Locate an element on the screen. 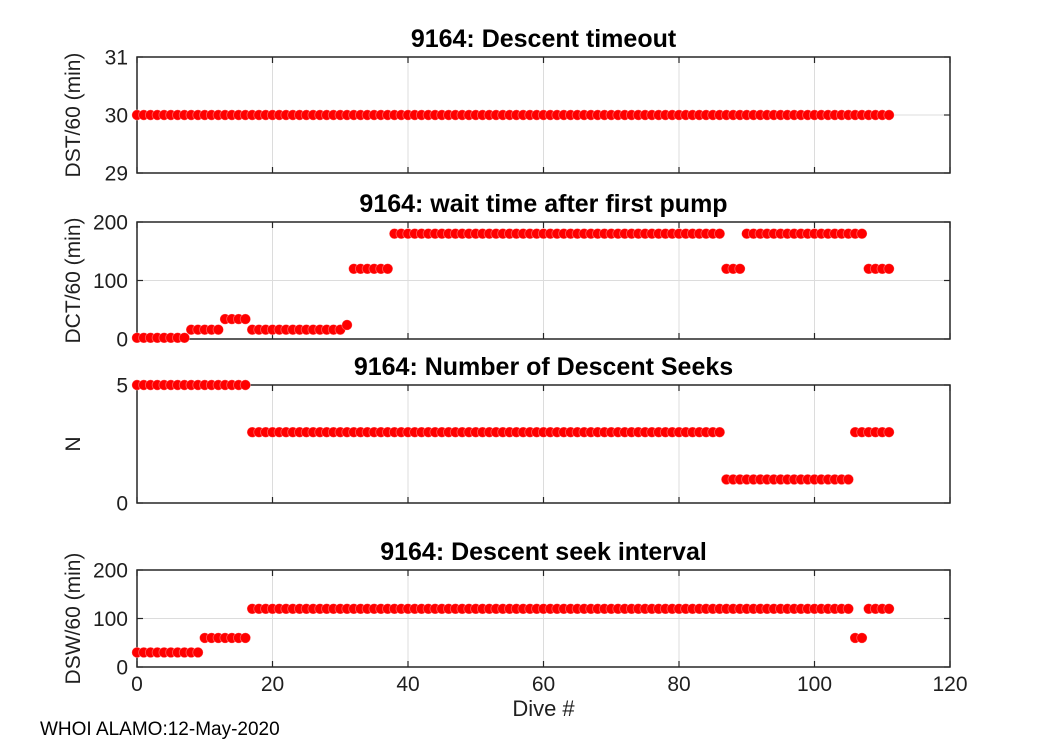 The width and height of the screenshot is (1050, 750). y-axis-label: DCT/60 (min) is located at coordinates (73, 280).